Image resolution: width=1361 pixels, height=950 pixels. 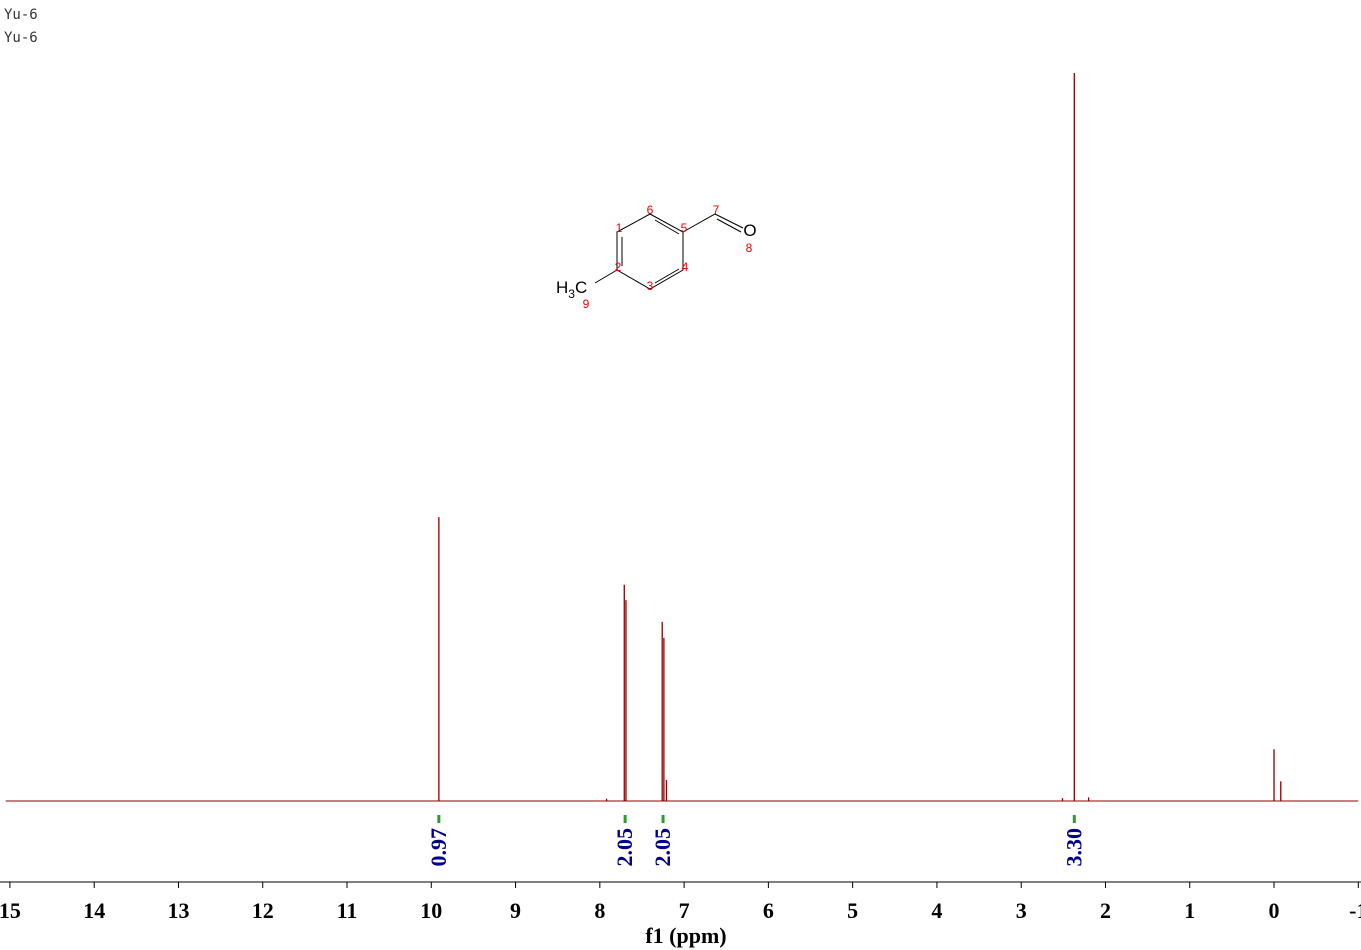 I want to click on atom-label: O, so click(x=749, y=230).